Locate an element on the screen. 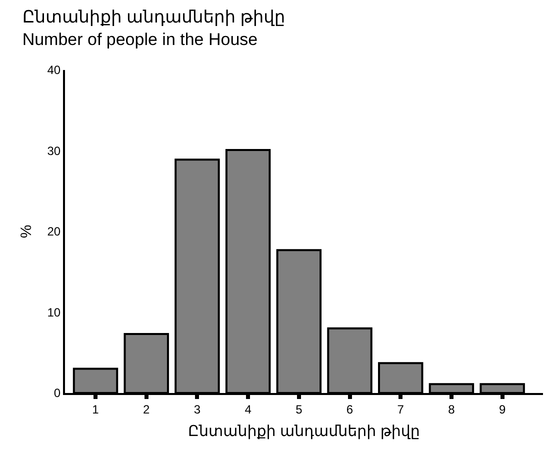 The height and width of the screenshot is (453, 558). x-tick-label: 8 is located at coordinates (452, 409).